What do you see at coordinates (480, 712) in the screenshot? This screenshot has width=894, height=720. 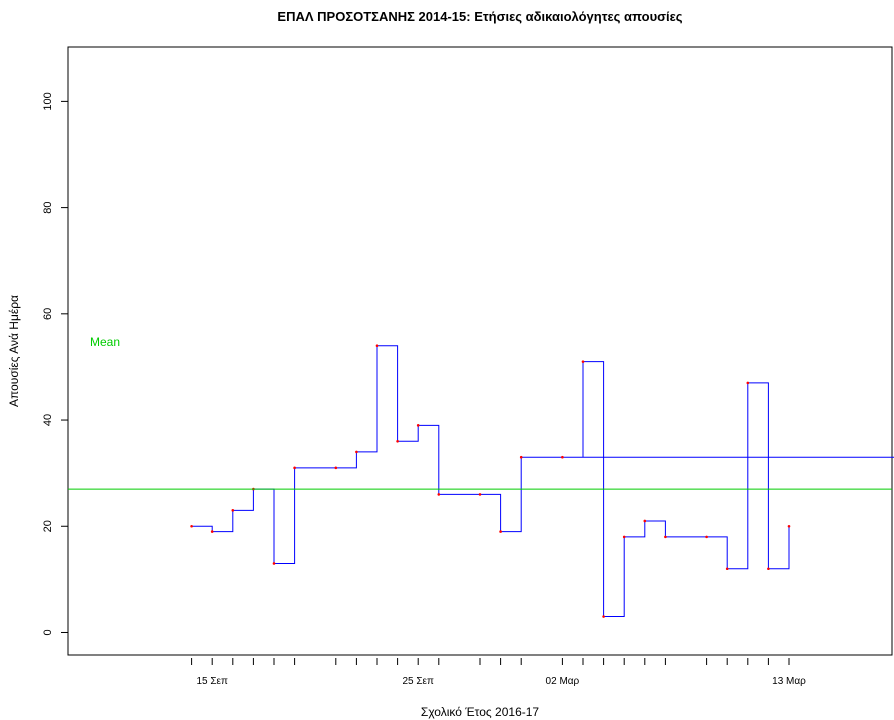 I see `x-axis-label: Σχολικό Έτος 2016-17` at bounding box center [480, 712].